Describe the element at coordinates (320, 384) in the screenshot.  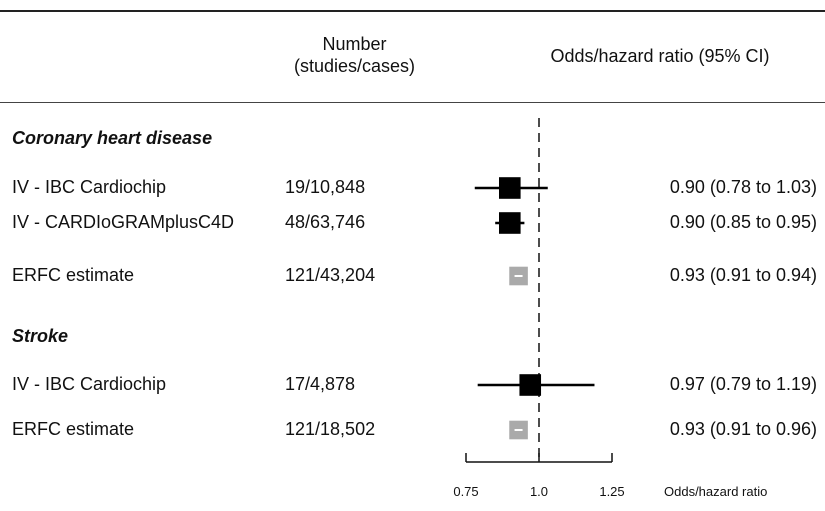
I see `row-number: 17/4,878` at that location.